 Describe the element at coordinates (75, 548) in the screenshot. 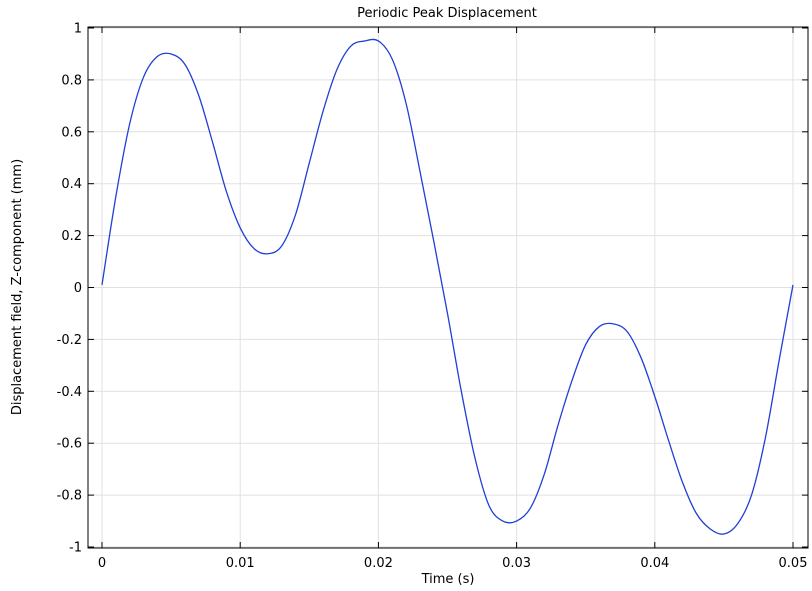

I see `y-tick-label: -1` at that location.